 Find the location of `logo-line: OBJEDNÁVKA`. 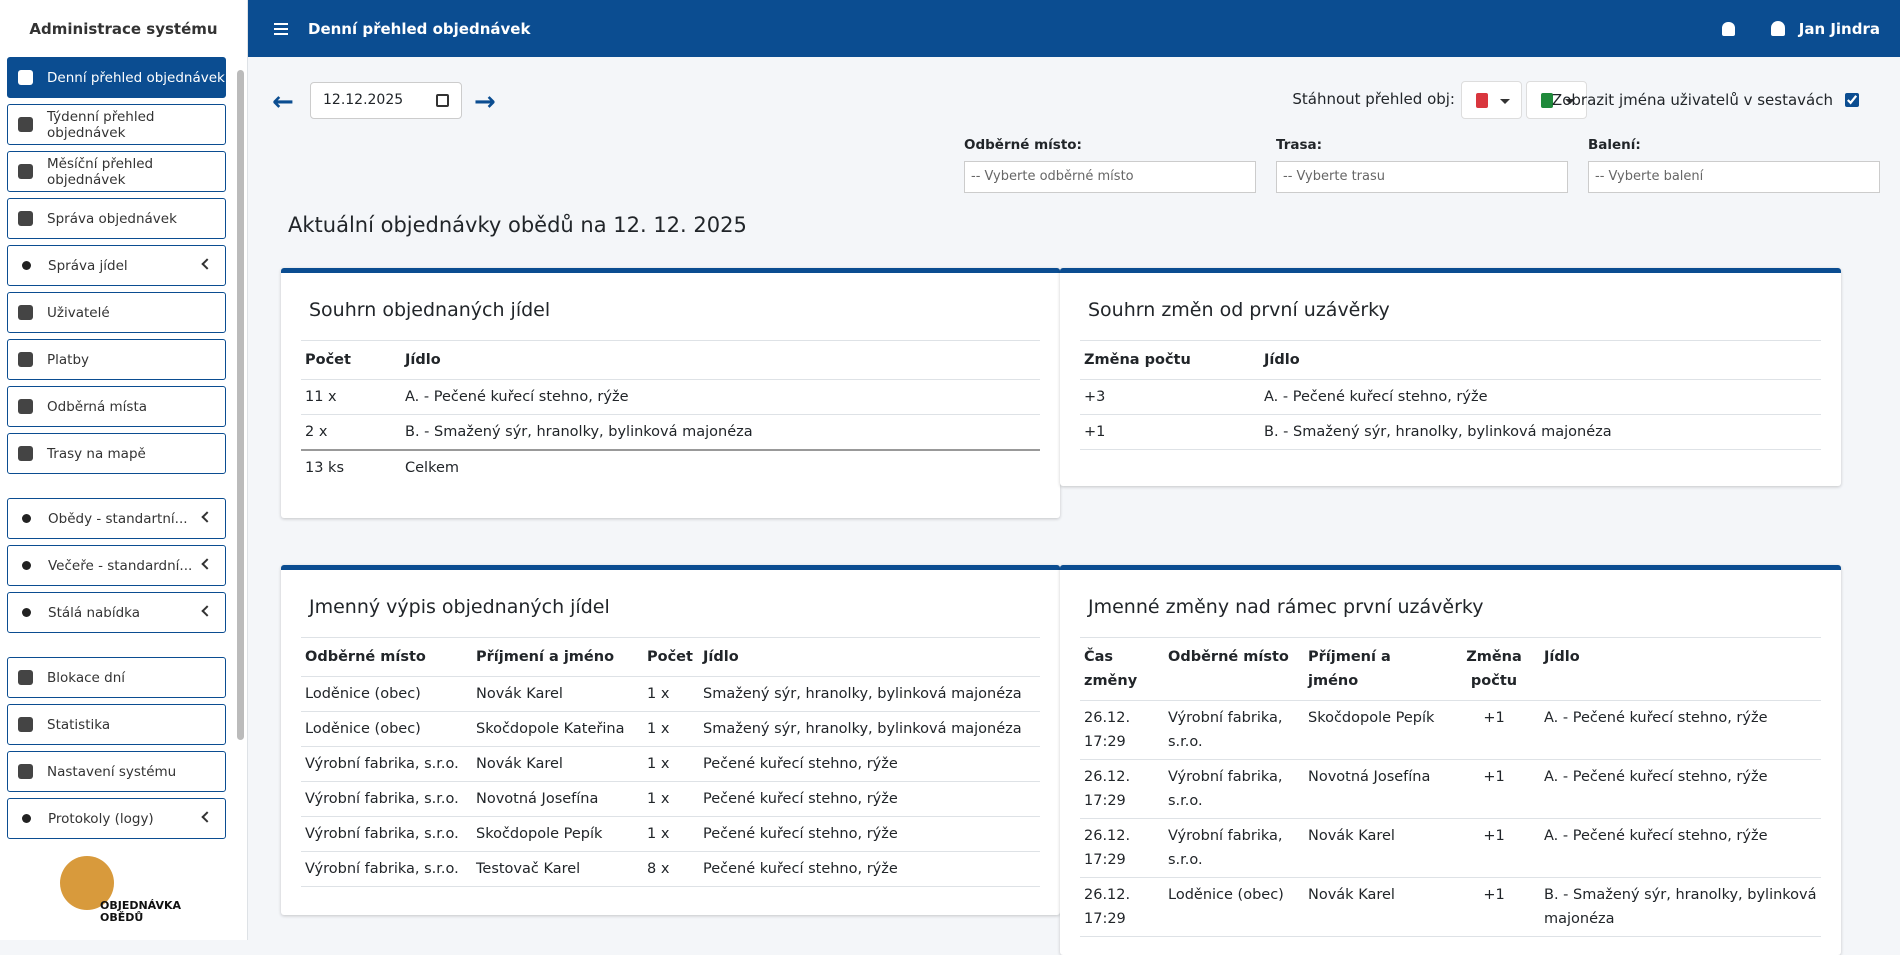

logo-line: OBJEDNÁVKA is located at coordinates (140, 905).